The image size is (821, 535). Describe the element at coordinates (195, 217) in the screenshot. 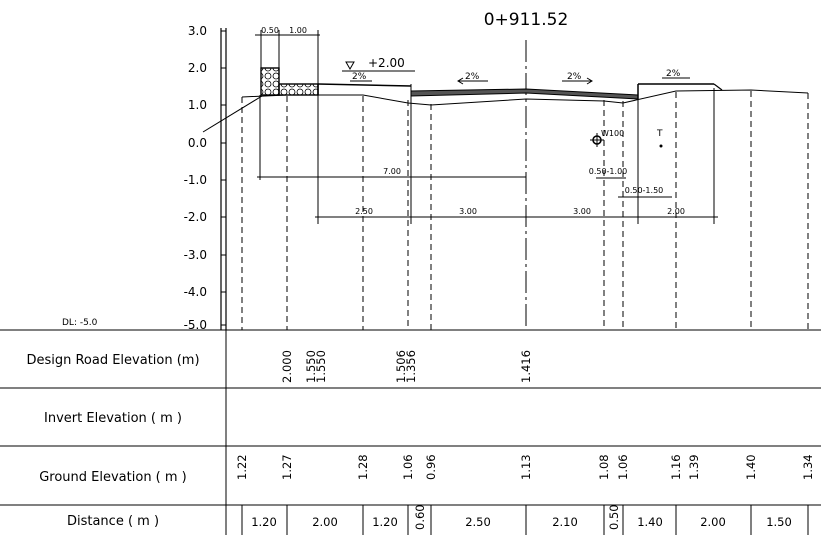

I see `elevation-tick-label: -2.0` at that location.